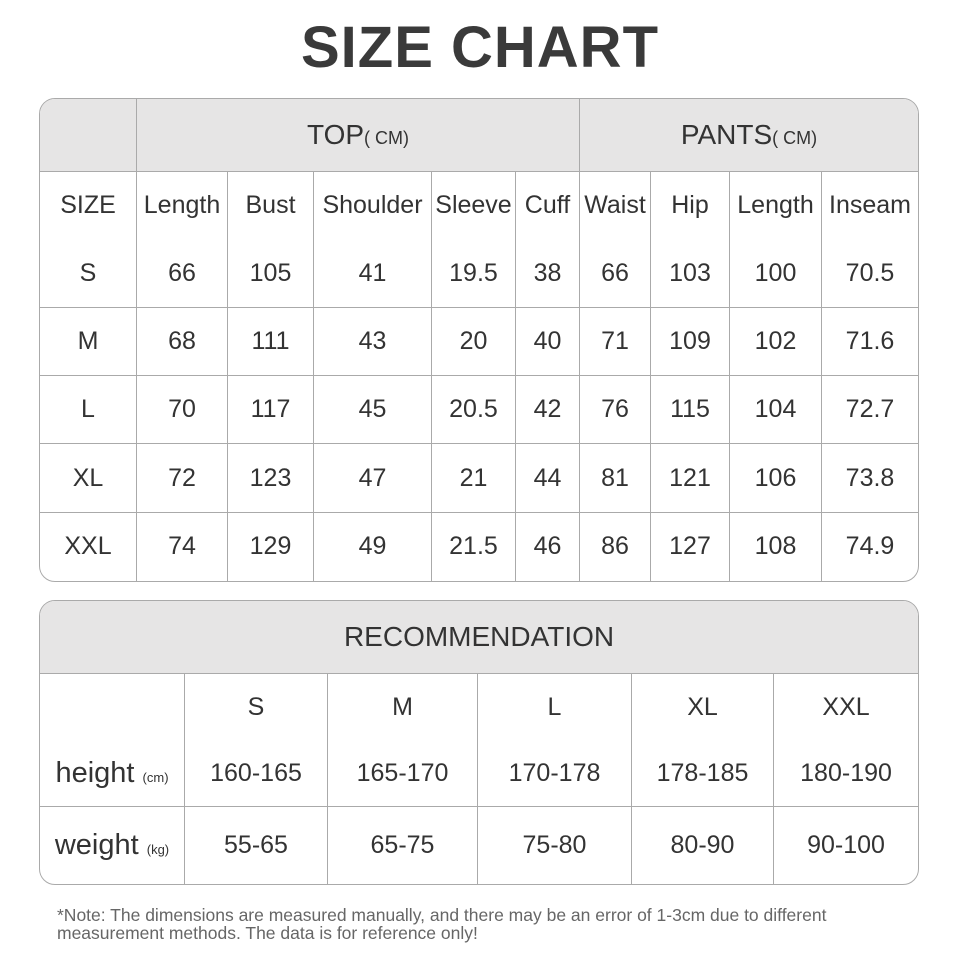 The image size is (960, 960). I want to click on table-cell: 80-90, so click(703, 845).